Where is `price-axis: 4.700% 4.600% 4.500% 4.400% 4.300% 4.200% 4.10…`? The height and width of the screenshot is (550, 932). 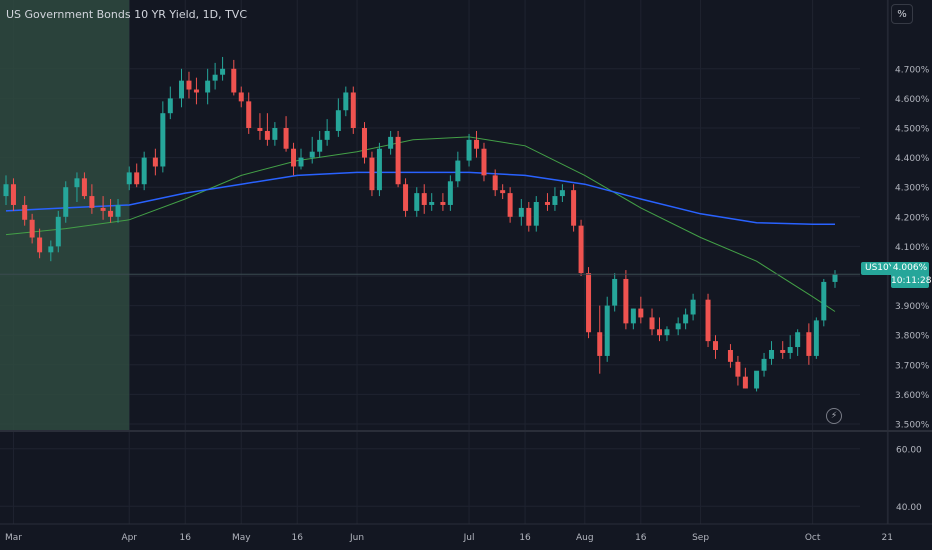 price-axis: 4.700% 4.600% 4.500% 4.400% 4.300% 4.200% 4.10… is located at coordinates (912, 247).